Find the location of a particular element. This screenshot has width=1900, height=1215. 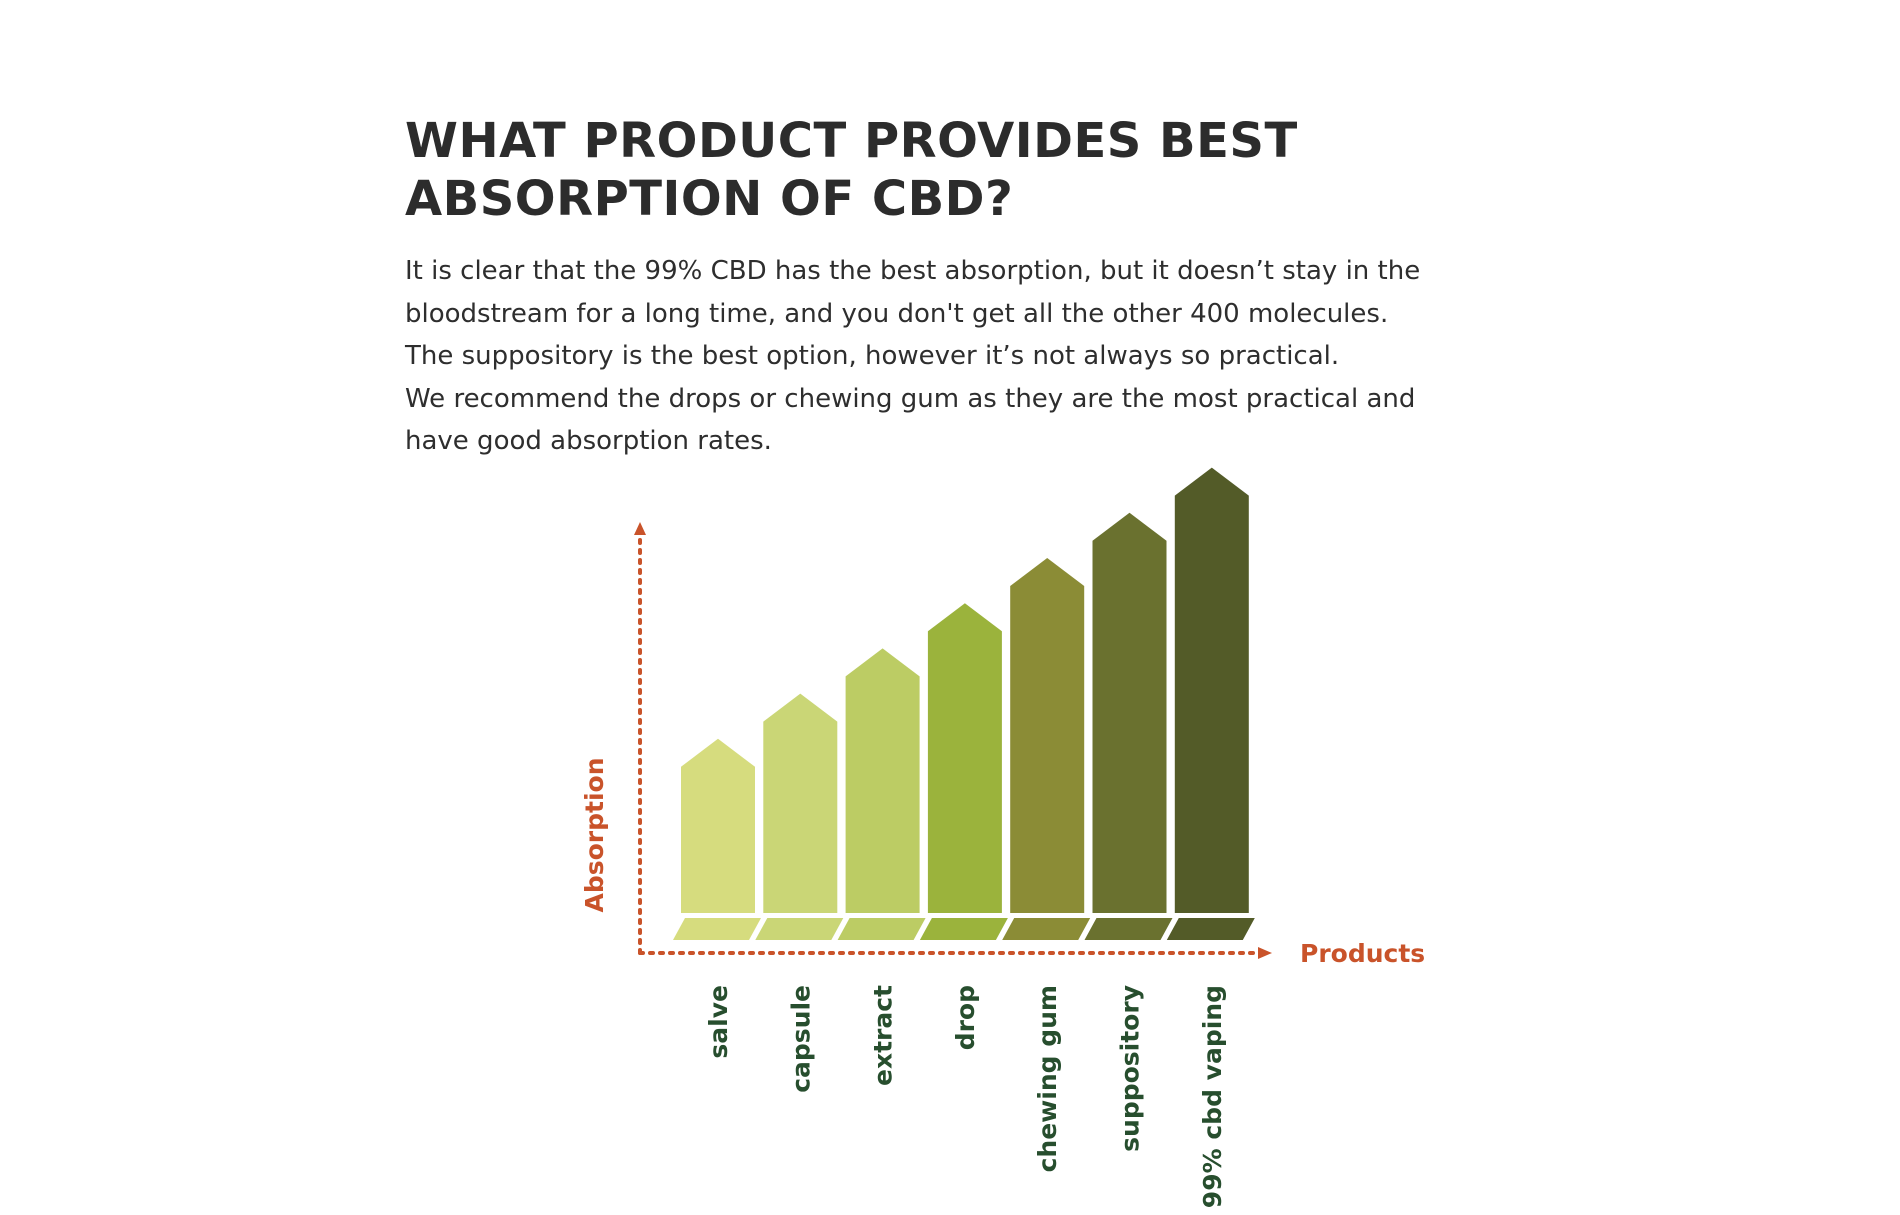

heading-line-2: ABSORPTION OF CBD? is located at coordinates (709, 199).